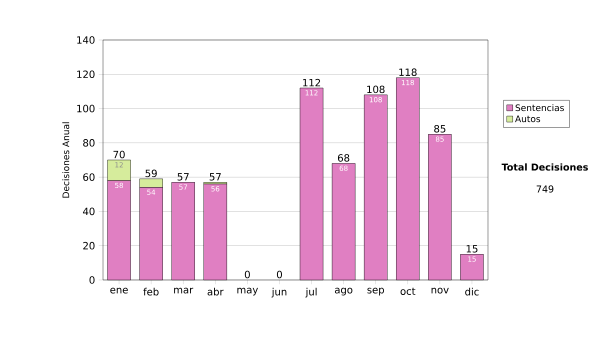 This screenshot has width=600, height=340. Describe the element at coordinates (89, 177) in the screenshot. I see `y-tick-label: 60` at that location.